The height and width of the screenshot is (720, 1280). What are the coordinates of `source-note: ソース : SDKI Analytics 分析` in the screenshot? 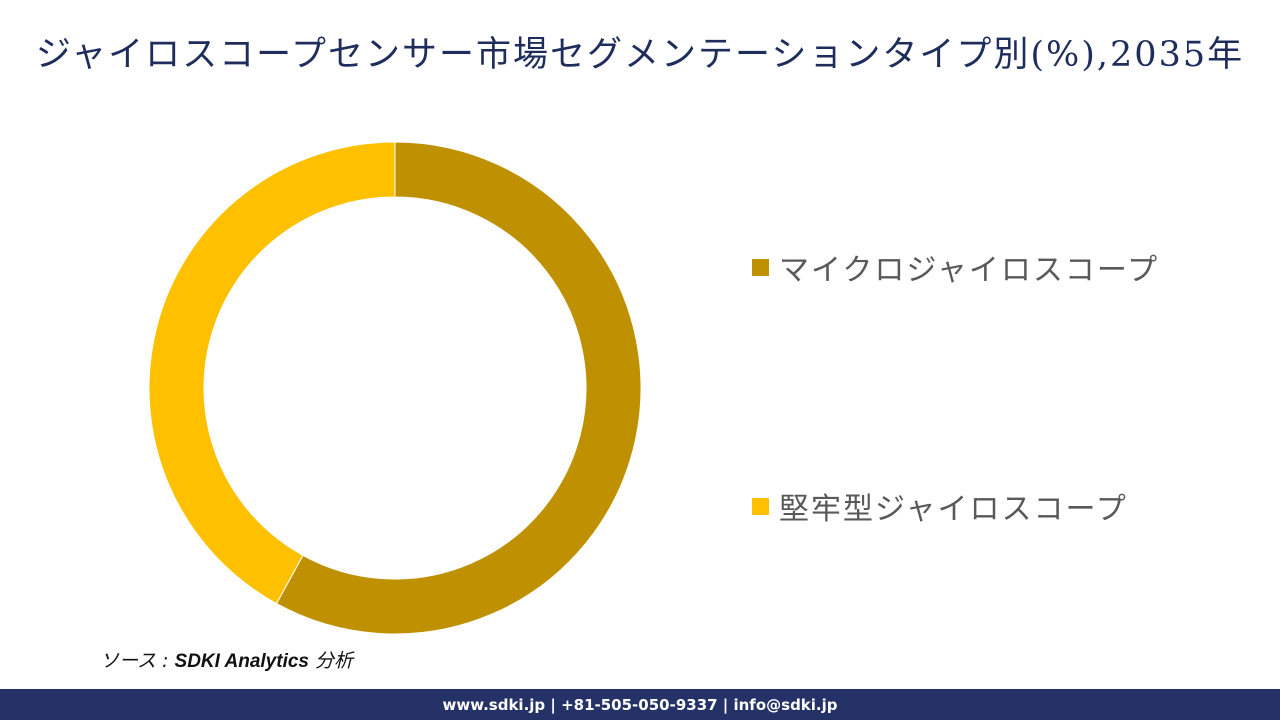 It's located at (226, 659).